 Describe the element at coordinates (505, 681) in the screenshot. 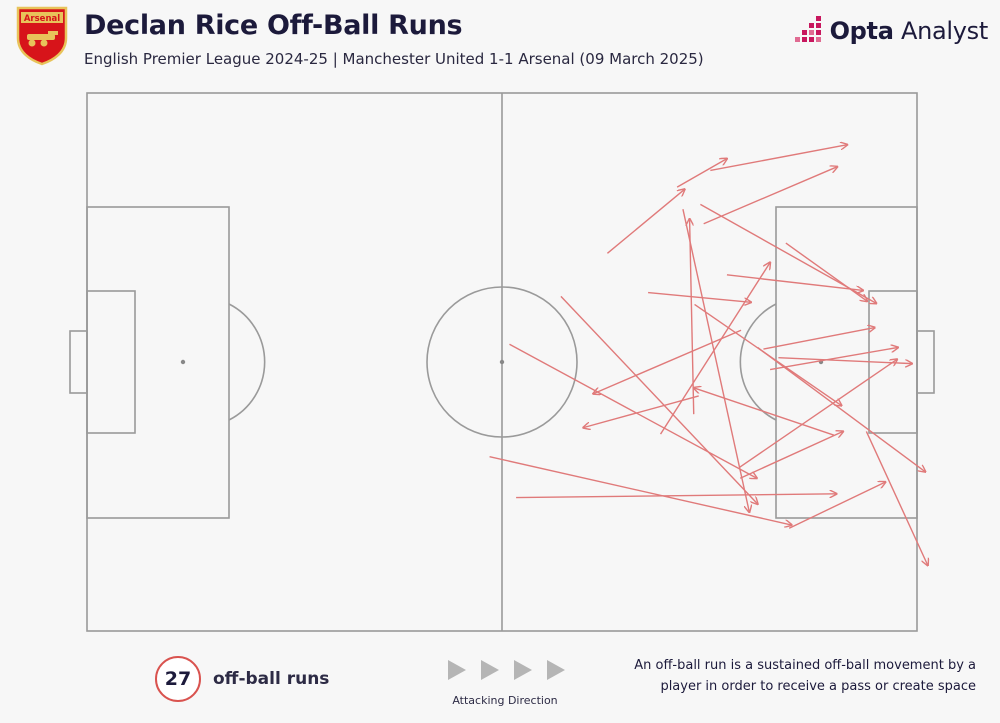

I see `attacking-direction-indicator: Attacking Direction` at that location.